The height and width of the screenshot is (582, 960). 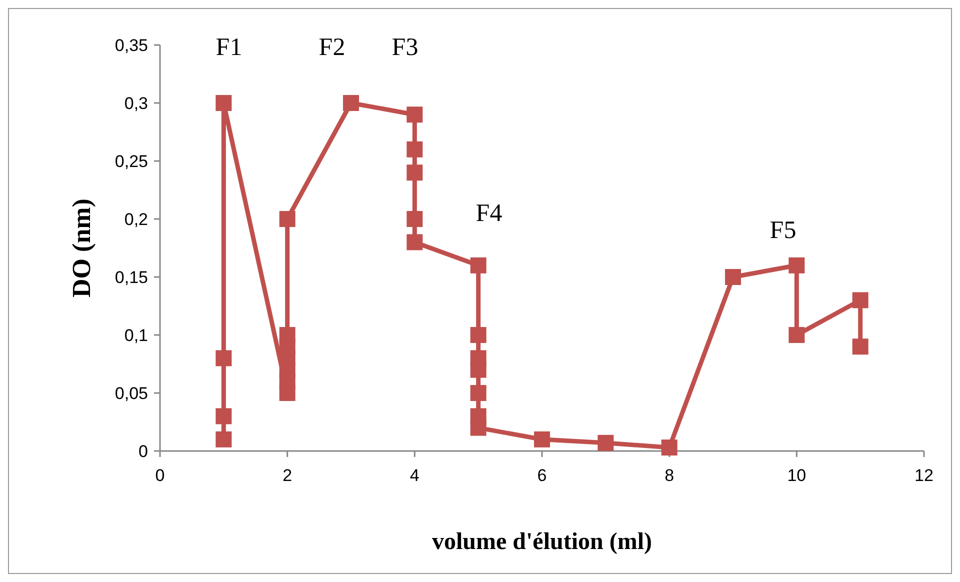 What do you see at coordinates (542, 475) in the screenshot?
I see `x-tick-label: 6` at bounding box center [542, 475].